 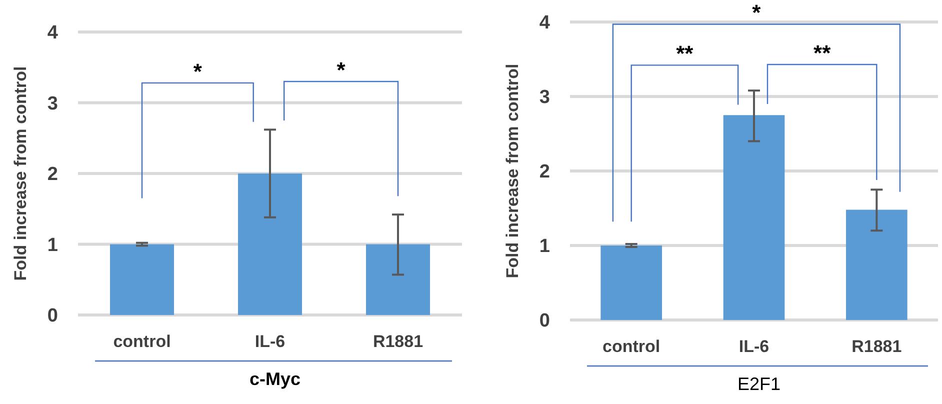 What do you see at coordinates (275, 379) in the screenshot?
I see `x-axis-title: c-Myc` at bounding box center [275, 379].